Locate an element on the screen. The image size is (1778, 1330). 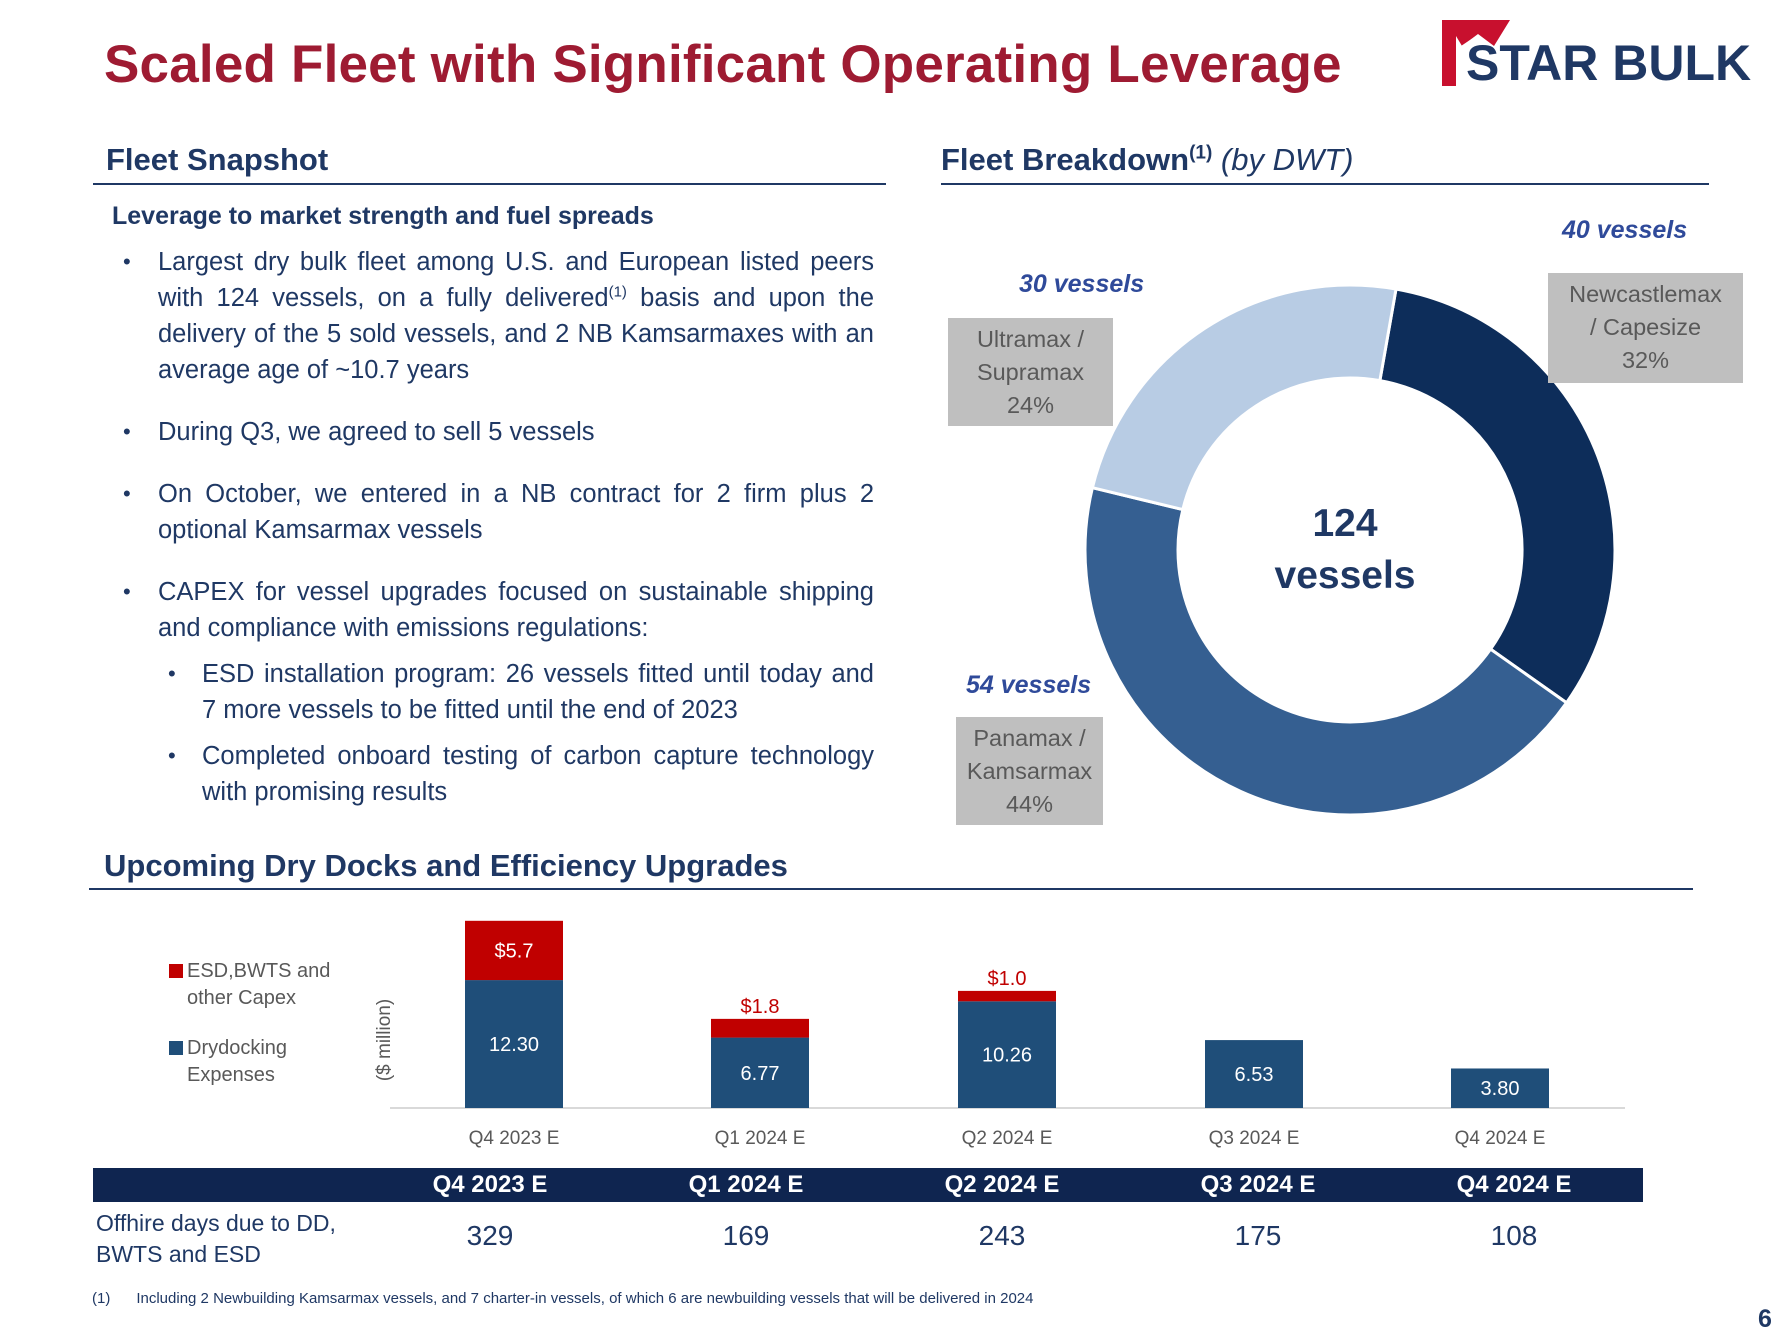
offhire-col-header: Q3 2024 E is located at coordinates (1258, 1184).